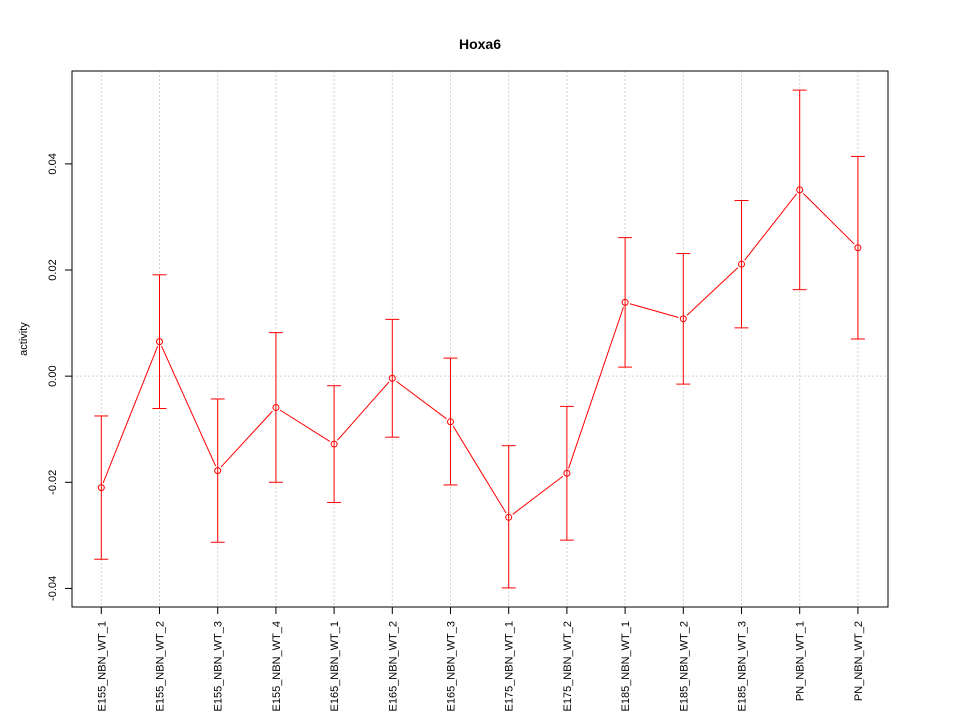  I want to click on x-tick-label: E185_NBN_WT_2, so click(684, 666).